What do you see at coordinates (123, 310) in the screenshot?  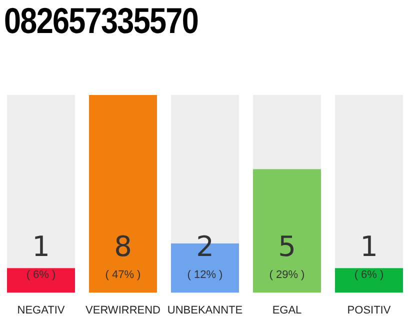 I see `x-tick-label: VERWIRREND` at bounding box center [123, 310].